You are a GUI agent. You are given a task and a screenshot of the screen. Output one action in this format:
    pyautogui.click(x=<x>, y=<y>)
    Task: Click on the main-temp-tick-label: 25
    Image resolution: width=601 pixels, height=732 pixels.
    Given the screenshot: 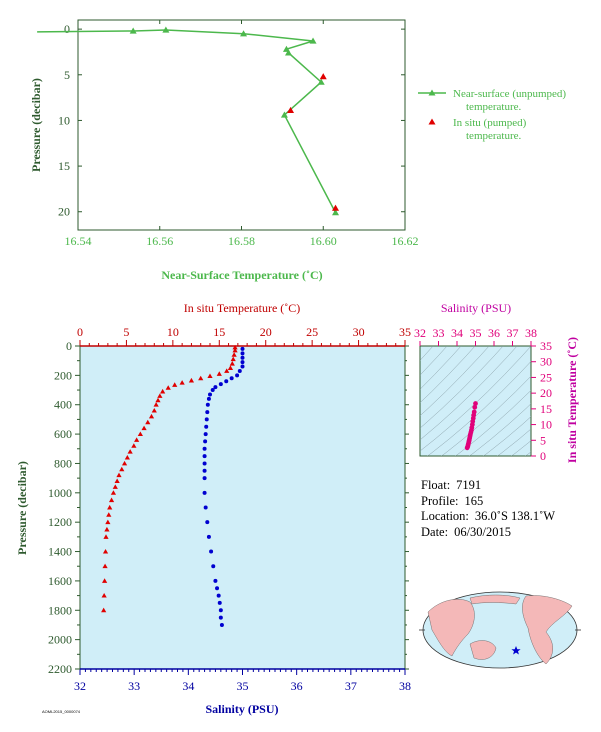 What is the action you would take?
    pyautogui.click(x=312, y=332)
    